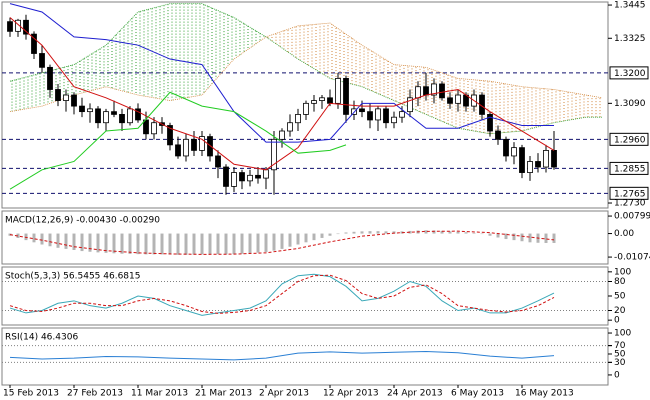 This screenshot has height=400, width=650. What do you see at coordinates (620, 311) in the screenshot?
I see `y-tick-label: 20` at bounding box center [620, 311].